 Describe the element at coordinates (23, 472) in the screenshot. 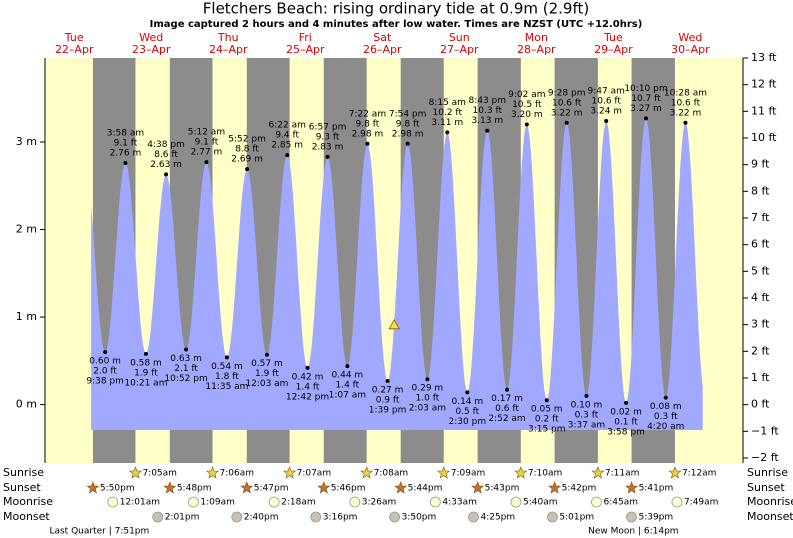

I see `row-label: Sunrise` at that location.